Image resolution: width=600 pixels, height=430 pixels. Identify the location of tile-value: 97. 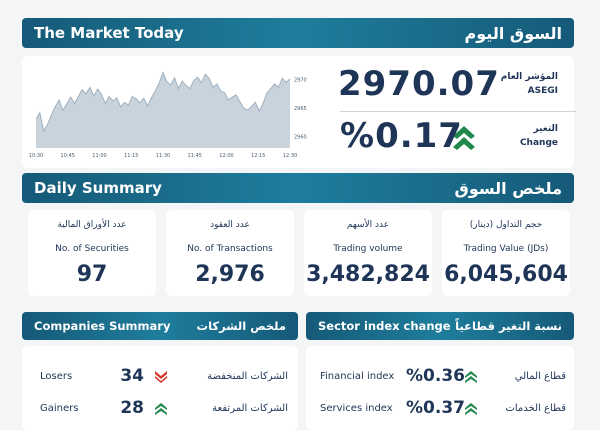
(92, 274).